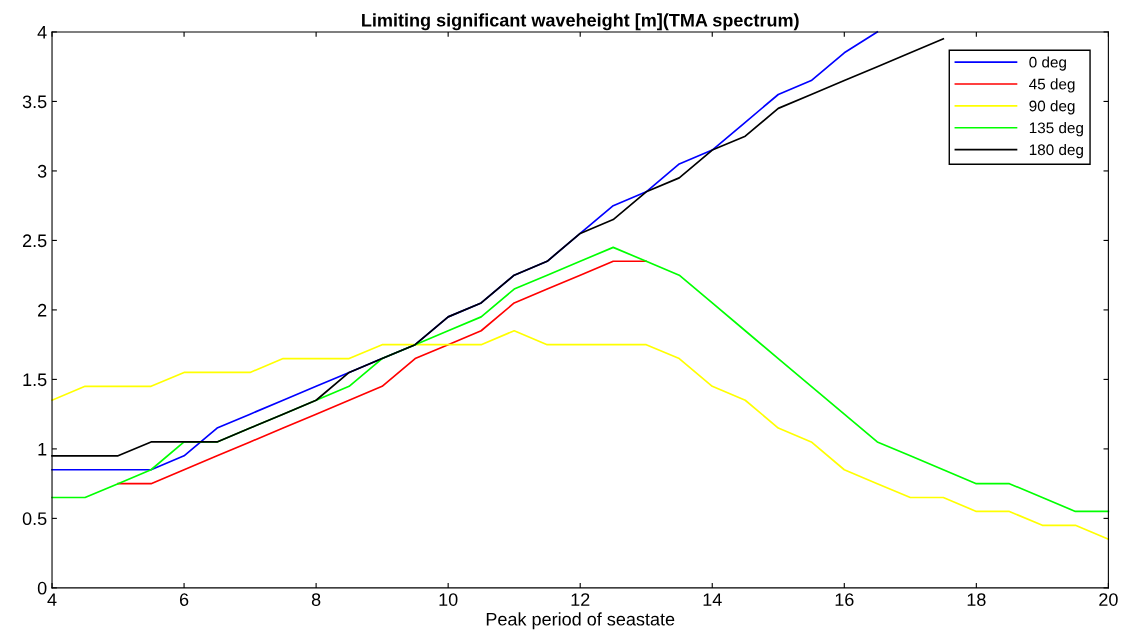 The width and height of the screenshot is (1131, 639). Describe the element at coordinates (1047, 63) in the screenshot. I see `legend-label: 0 deg` at that location.